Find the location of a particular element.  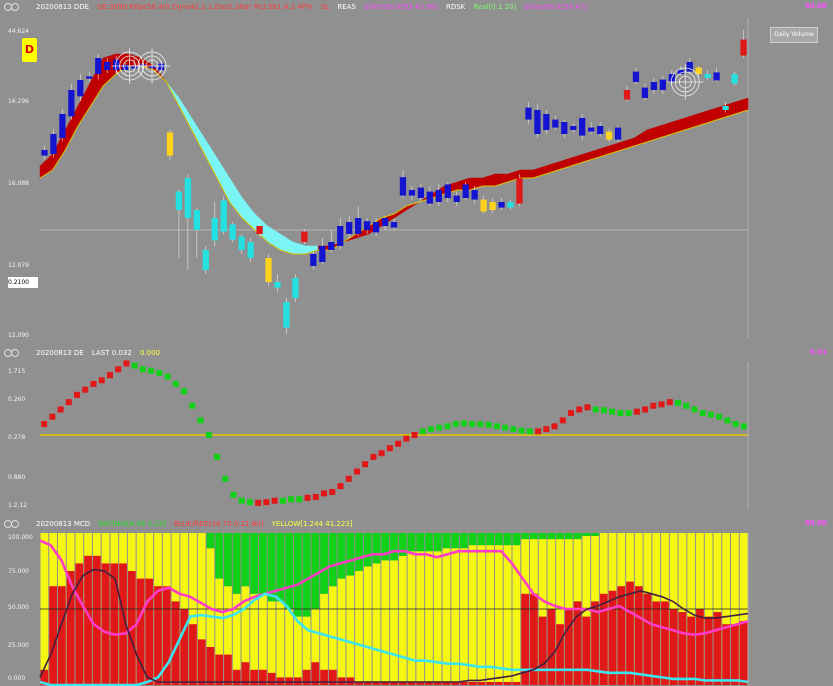

macd-y-label: 75.000 is located at coordinates (18, 571).